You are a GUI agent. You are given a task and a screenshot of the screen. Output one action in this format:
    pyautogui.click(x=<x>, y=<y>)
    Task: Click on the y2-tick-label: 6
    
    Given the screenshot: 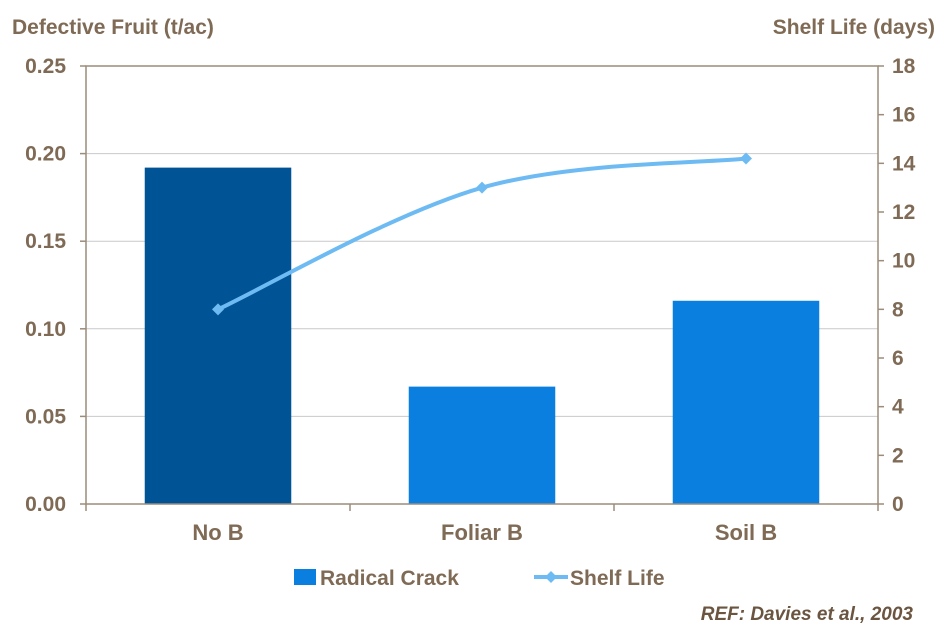 What is the action you would take?
    pyautogui.click(x=898, y=358)
    